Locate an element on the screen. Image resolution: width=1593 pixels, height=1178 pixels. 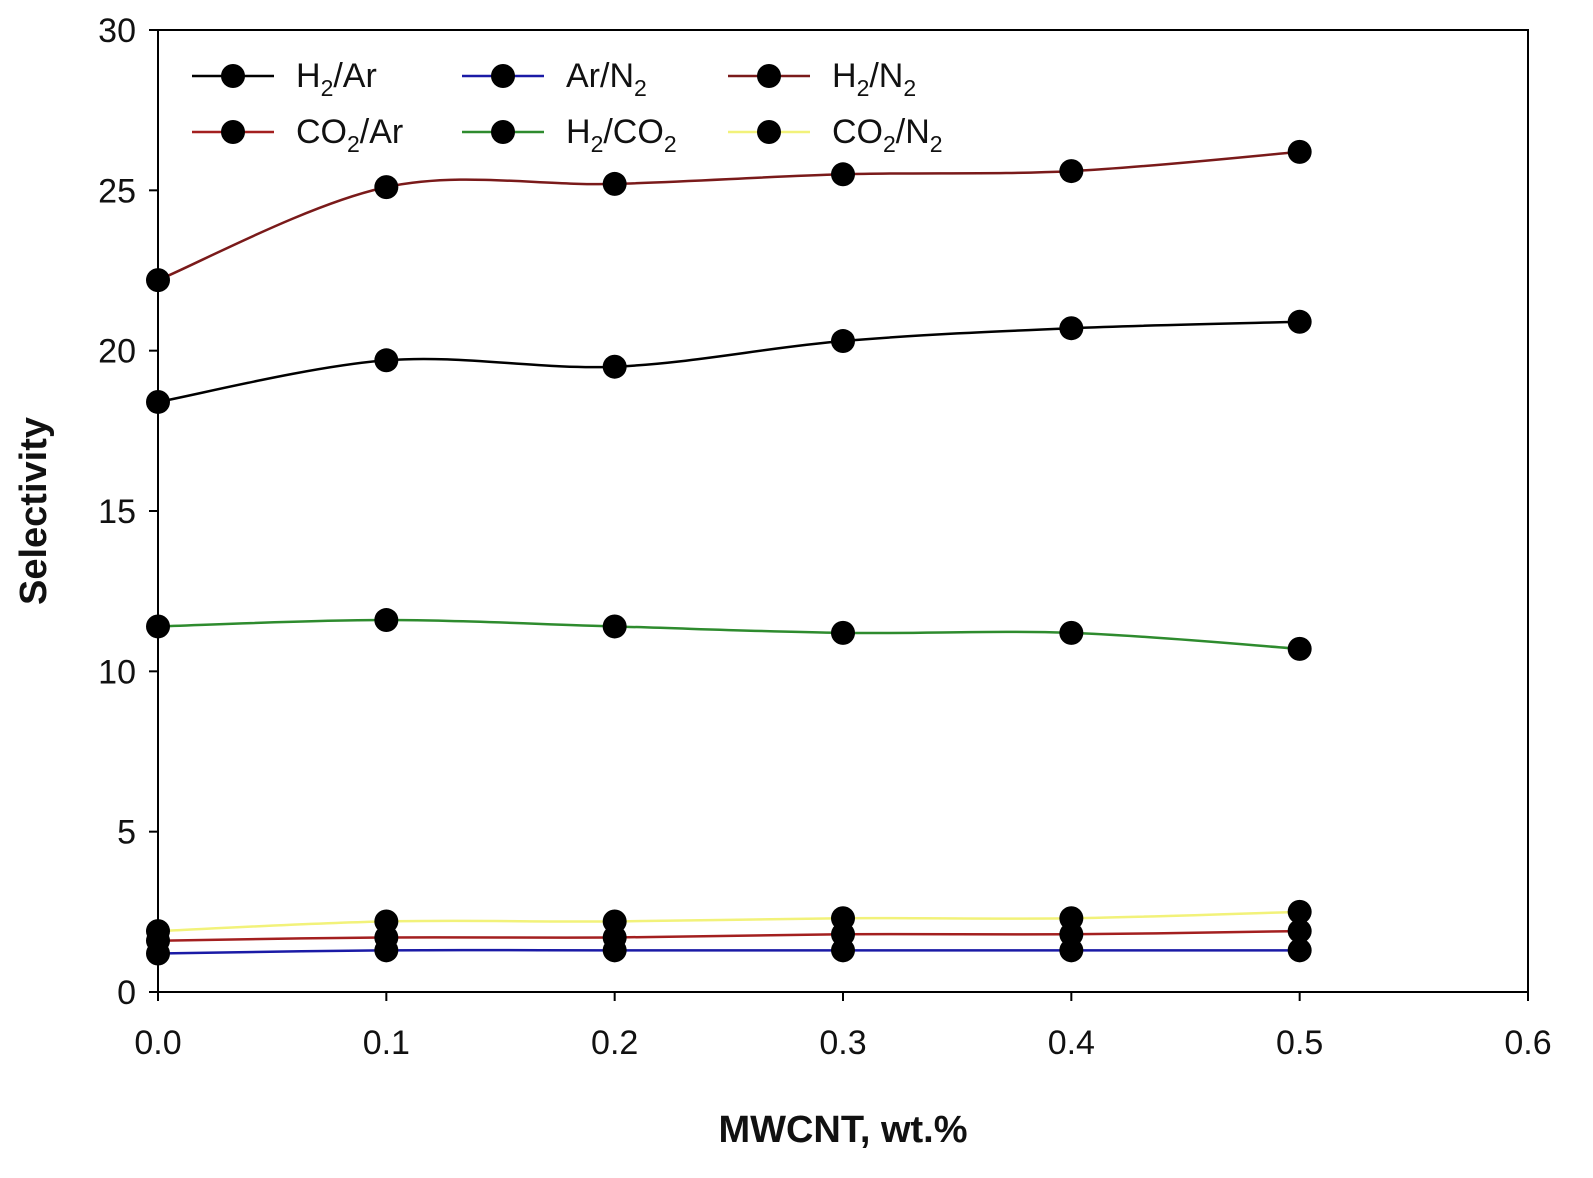
y-axis: 0 5 10 15 20 25 30 is located at coordinates (128, 512).